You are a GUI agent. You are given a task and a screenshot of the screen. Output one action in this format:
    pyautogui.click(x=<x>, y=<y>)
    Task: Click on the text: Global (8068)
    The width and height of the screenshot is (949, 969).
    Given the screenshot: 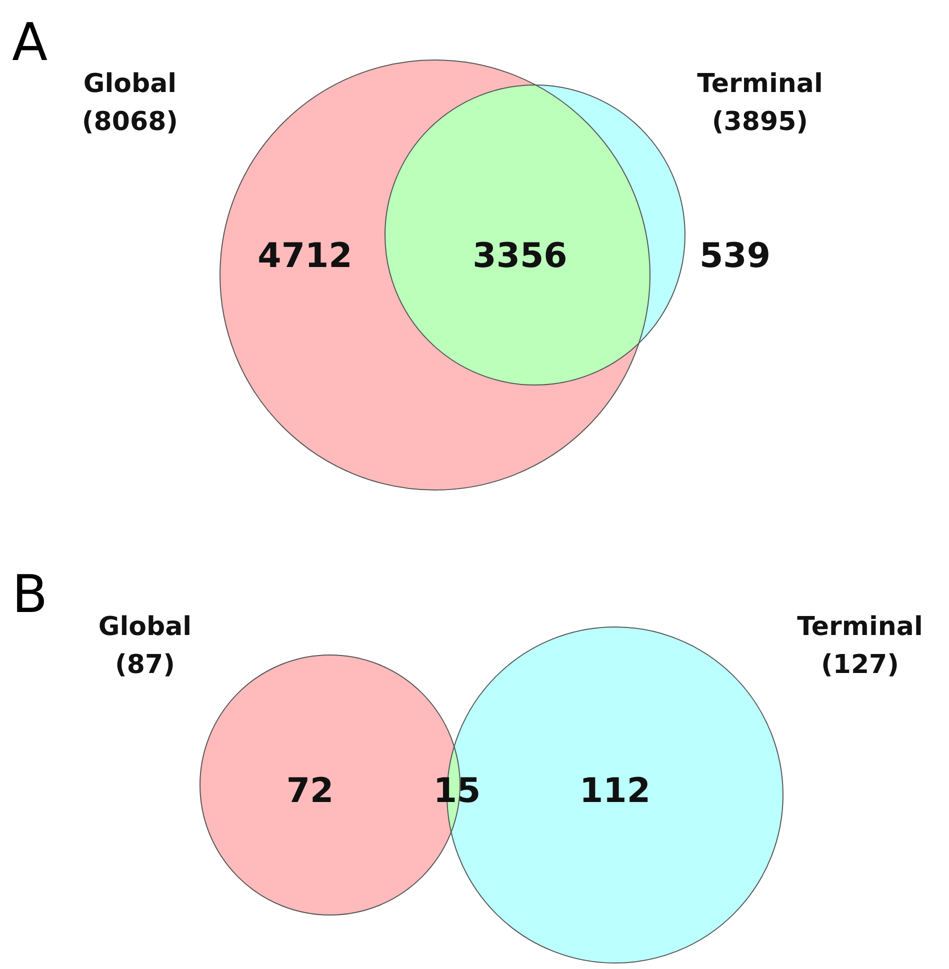 What is the action you would take?
    pyautogui.click(x=130, y=103)
    